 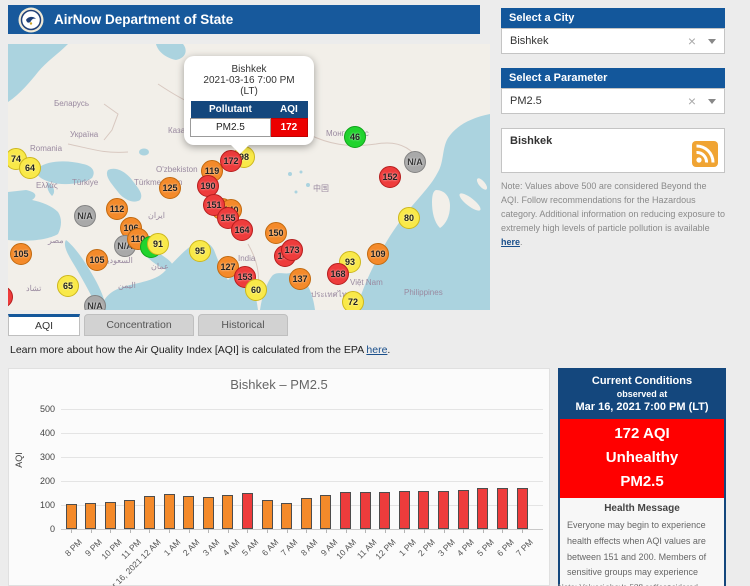 What do you see at coordinates (613, 78) in the screenshot?
I see `select-parameter-header: Select a Parameter` at bounding box center [613, 78].